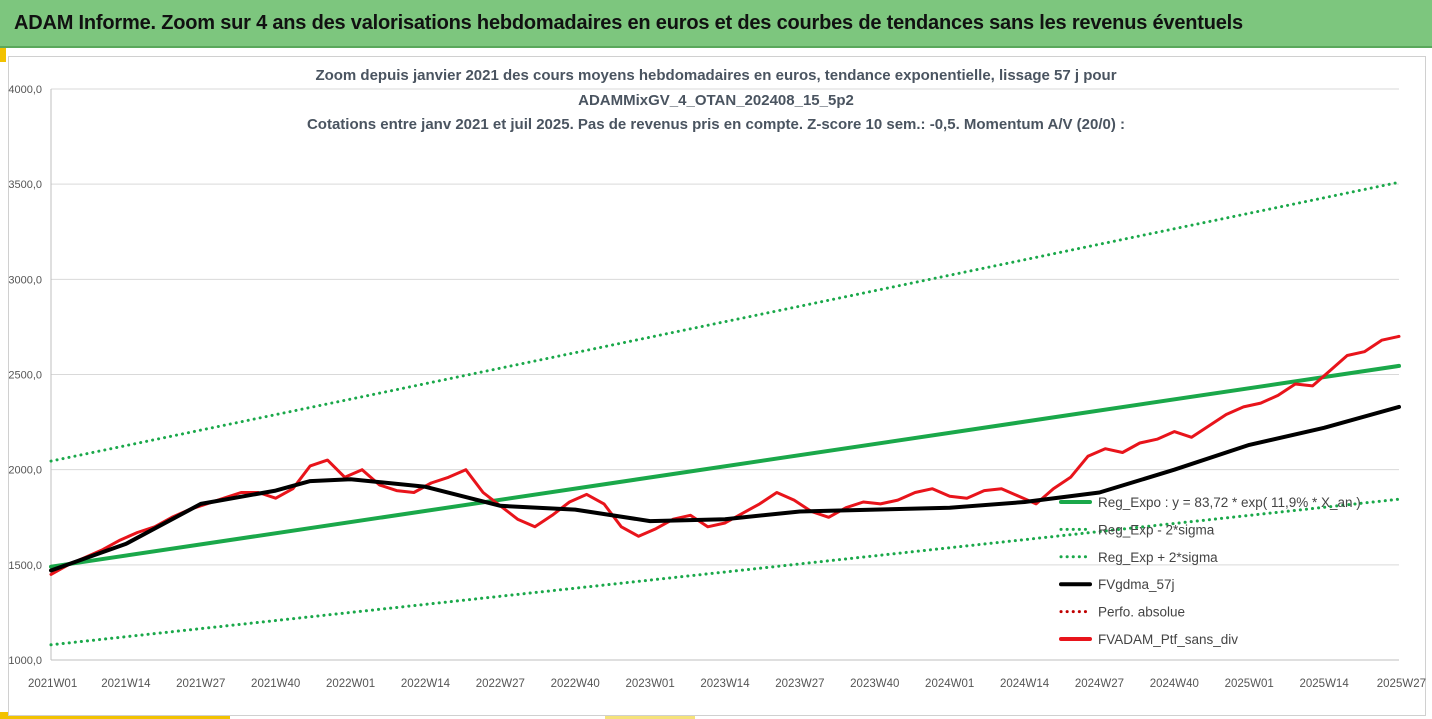 The height and width of the screenshot is (719, 1432). I want to click on x-tick-label: 2023W14, so click(725, 684).